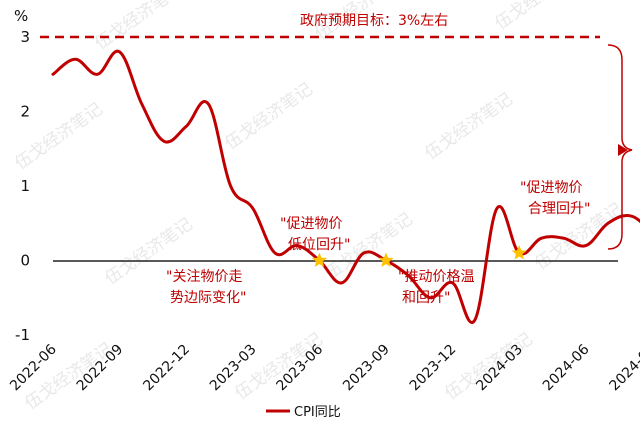 The width and height of the screenshot is (640, 425). What do you see at coordinates (623, 150) in the screenshot?
I see `gap-bracket-arrow` at bounding box center [623, 150].